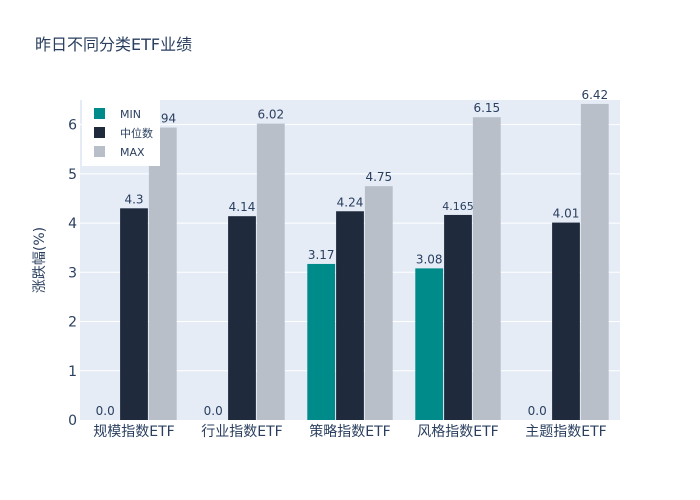  What do you see at coordinates (72, 421) in the screenshot?
I see `y-tick-label: 0` at bounding box center [72, 421].